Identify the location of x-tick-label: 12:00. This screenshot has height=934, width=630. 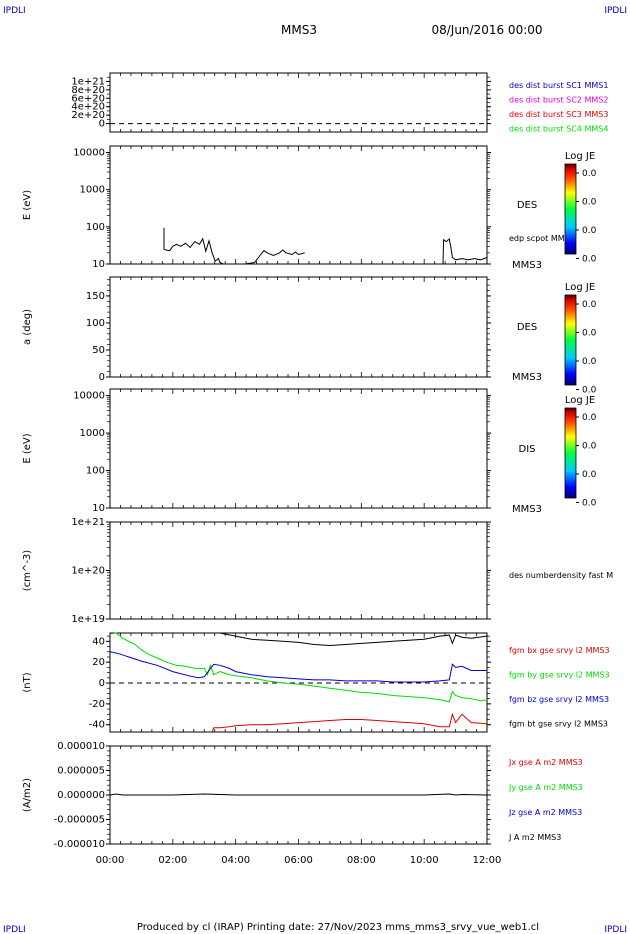
(487, 860).